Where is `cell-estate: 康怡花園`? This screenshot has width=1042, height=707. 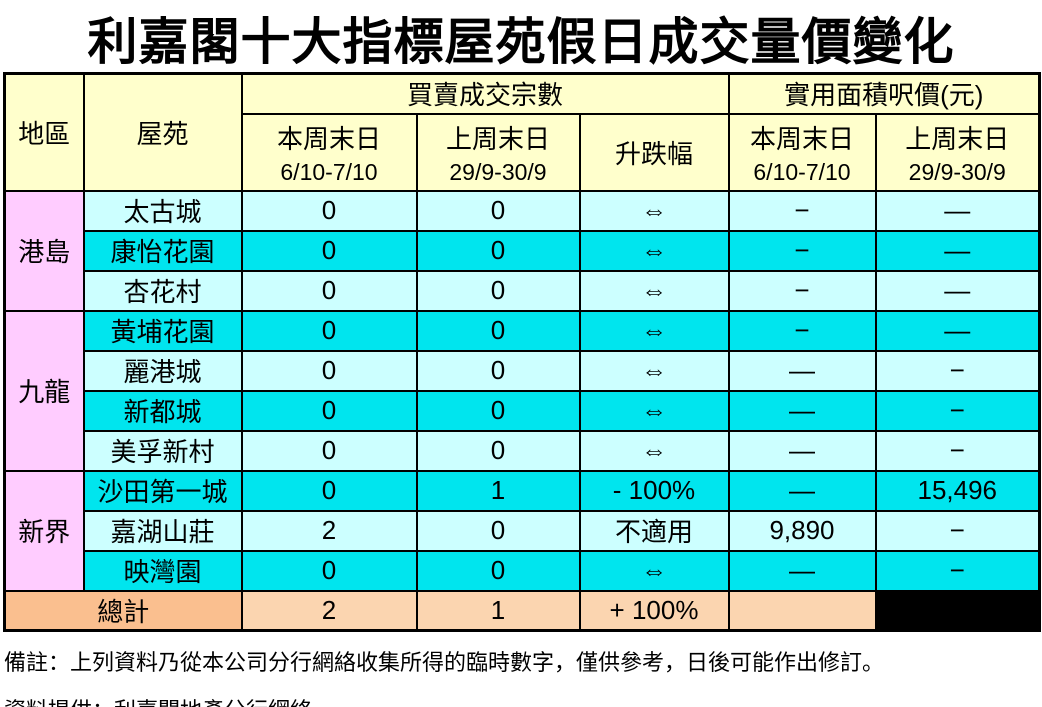
cell-estate: 康怡花園 is located at coordinates (162, 250).